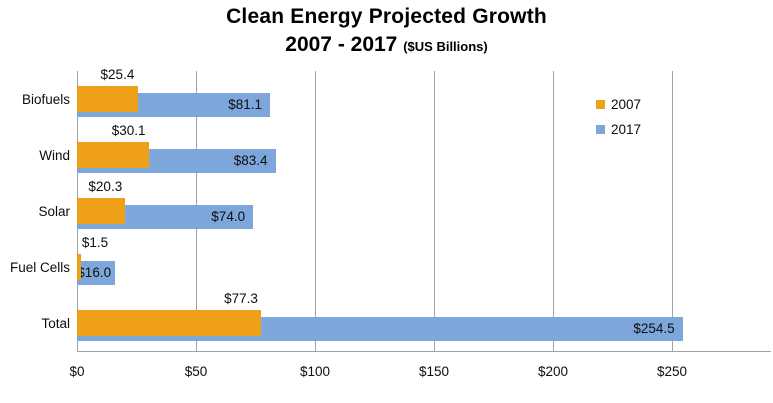 The width and height of the screenshot is (773, 403). What do you see at coordinates (424, 265) in the screenshot?
I see `bar-row: $16.0 $1.5` at bounding box center [424, 265].